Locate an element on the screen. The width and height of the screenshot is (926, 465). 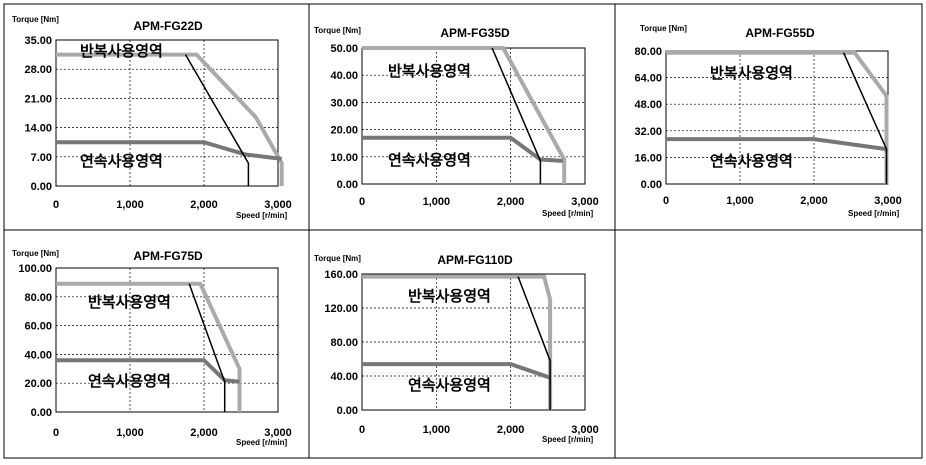
y-tick-label: 7.00 is located at coordinates (41, 158).